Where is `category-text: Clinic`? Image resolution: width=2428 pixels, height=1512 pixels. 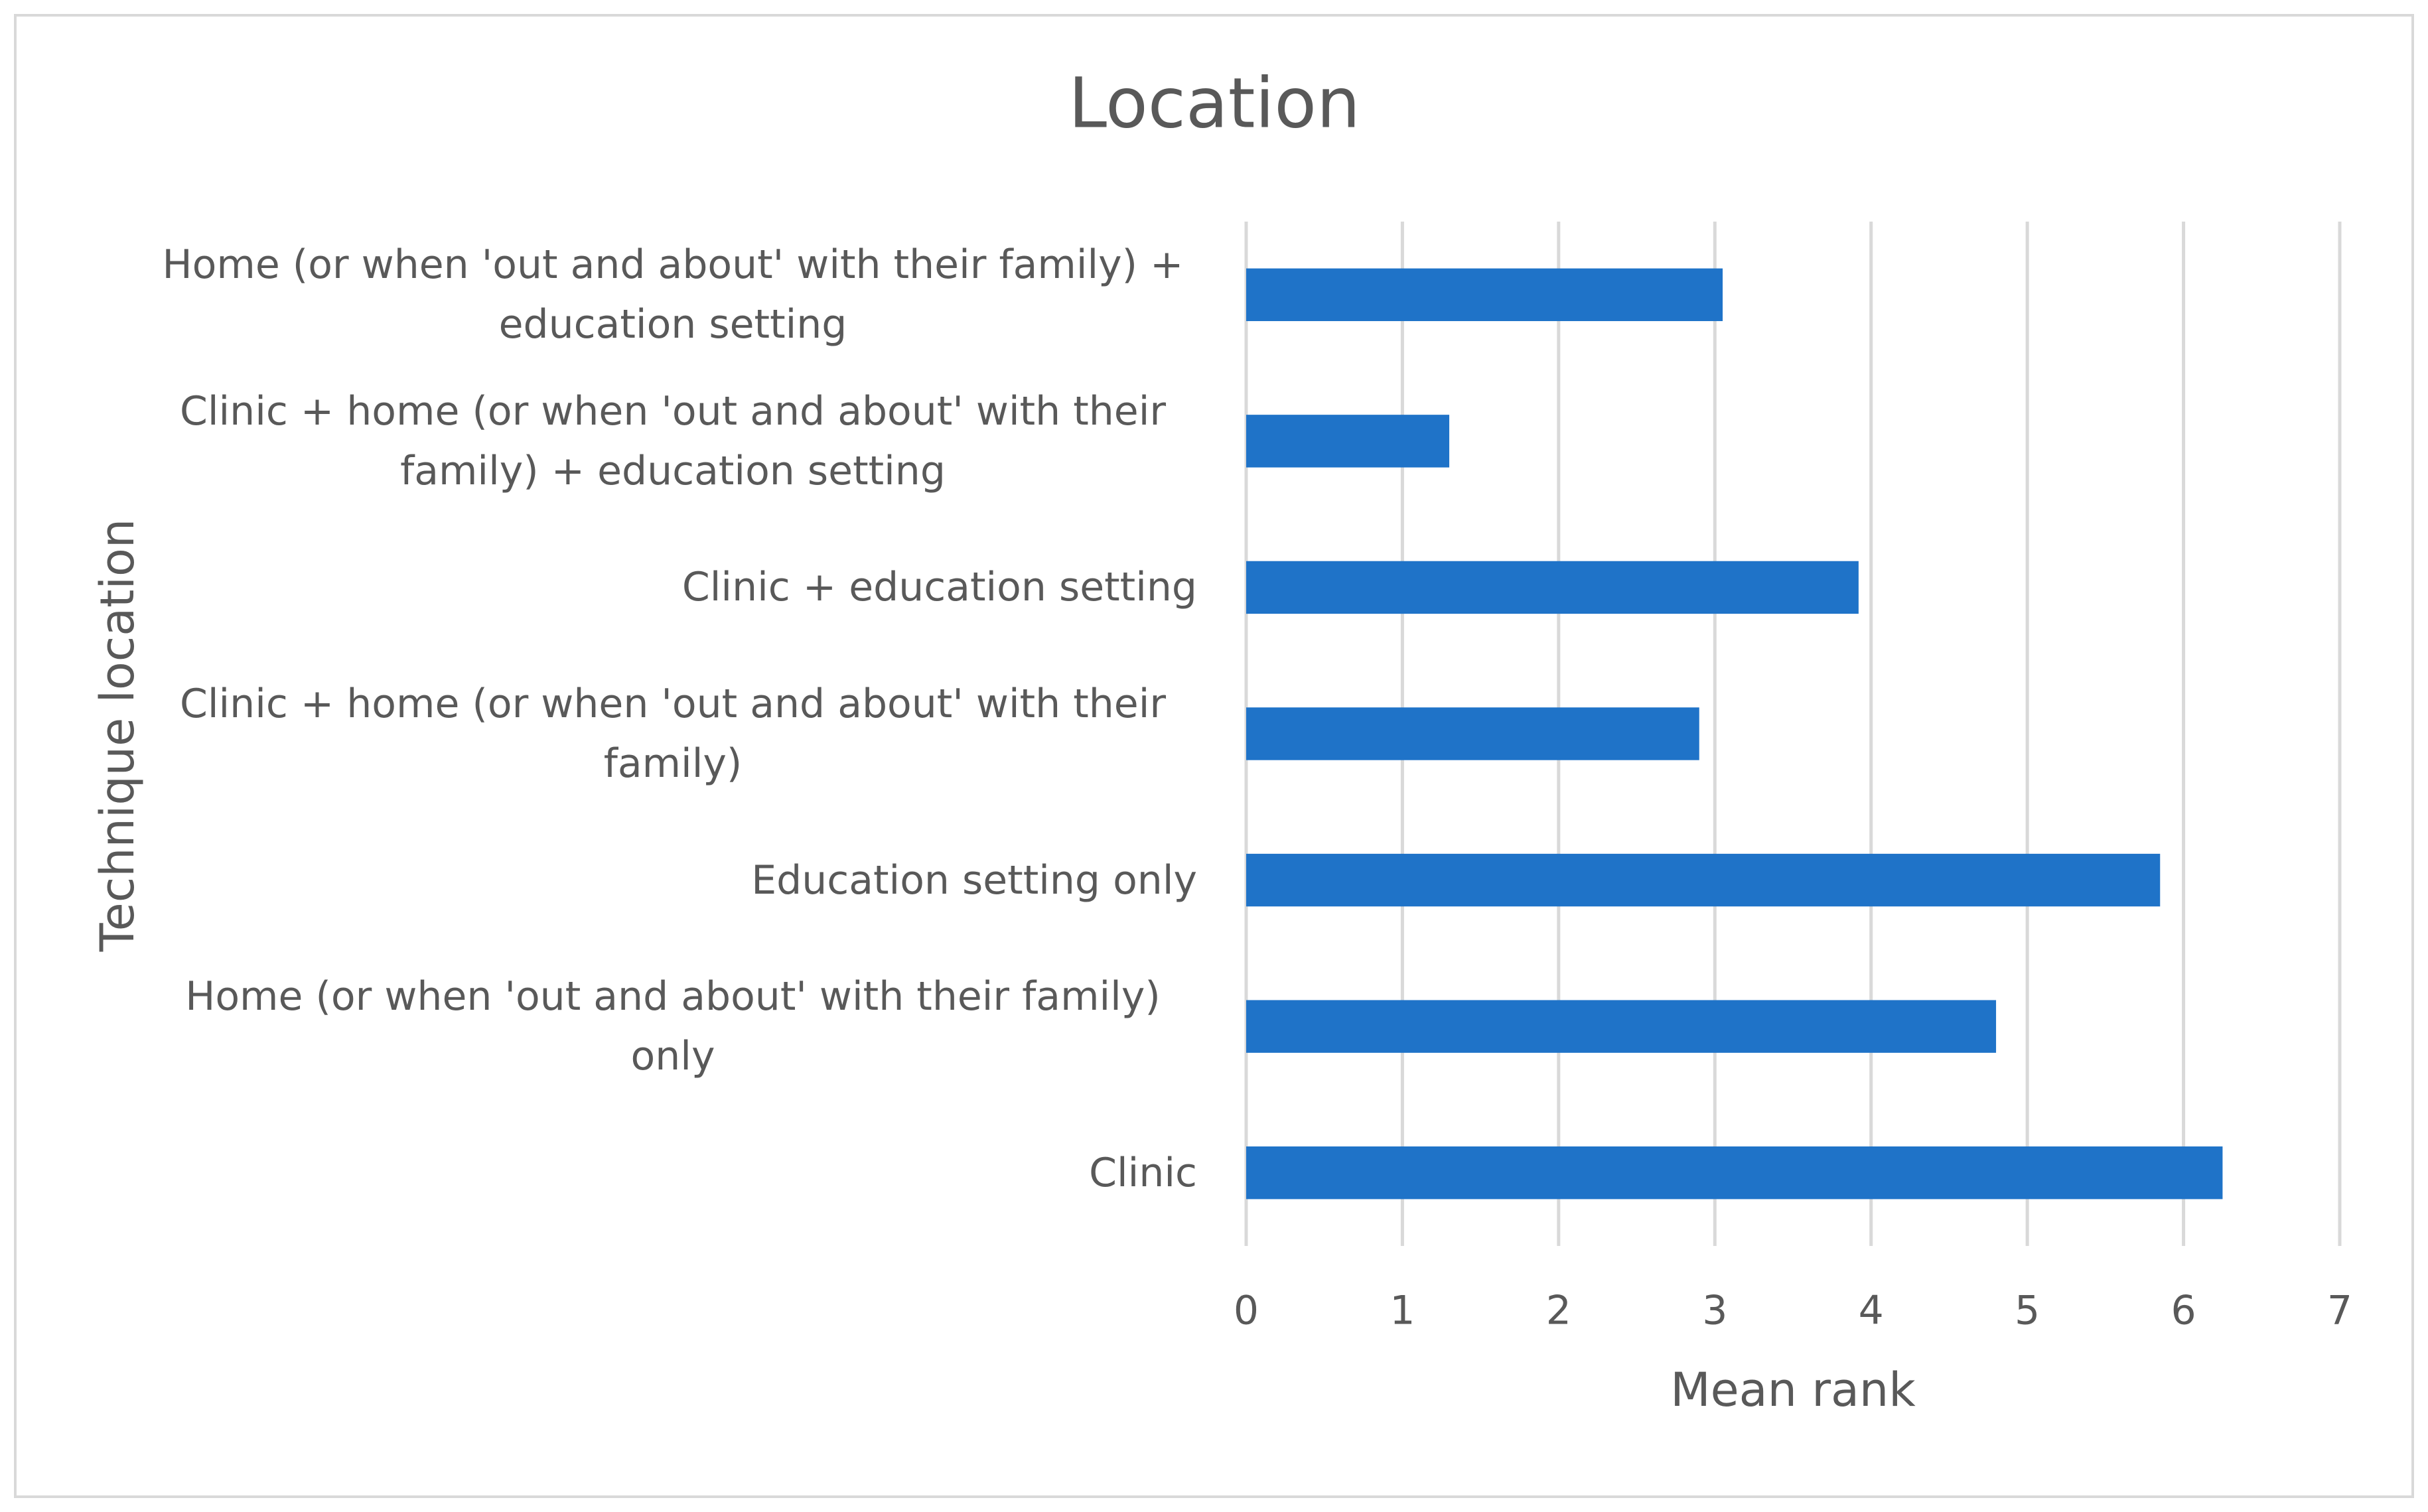 category-text: Clinic is located at coordinates (1143, 1172).